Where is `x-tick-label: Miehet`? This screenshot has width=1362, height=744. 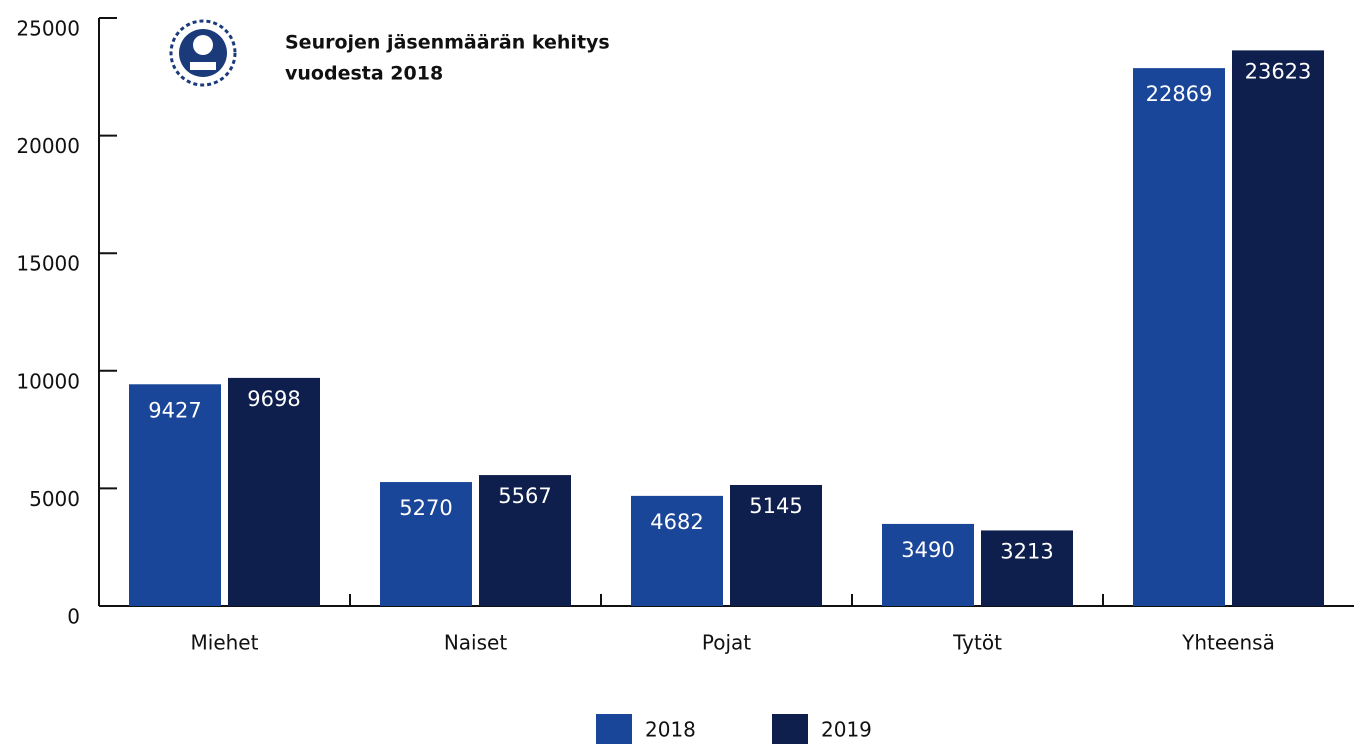
x-tick-label: Miehet is located at coordinates (225, 643).